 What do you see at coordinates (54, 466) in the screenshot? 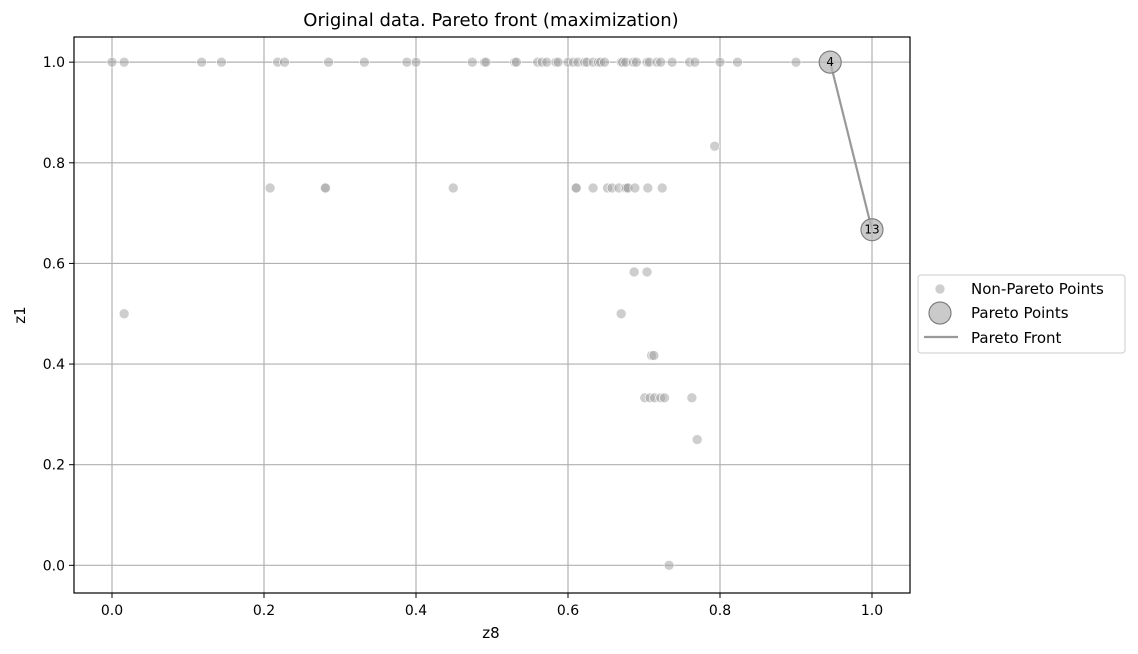
I see `y-tick-label: 0.2` at bounding box center [54, 466].